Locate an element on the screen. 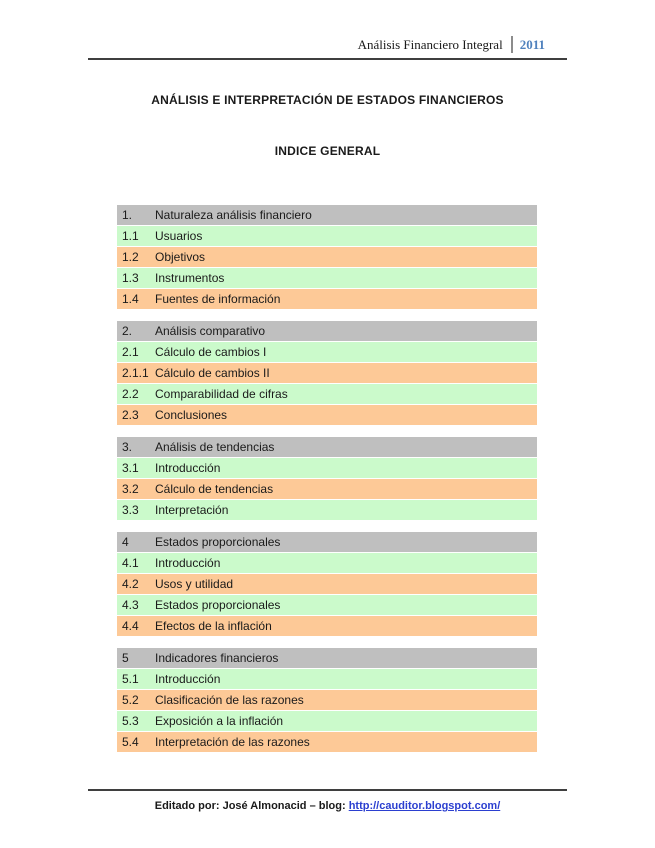 This screenshot has height=848, width=655. header-title: Análisis Financiero Integral is located at coordinates (430, 44).